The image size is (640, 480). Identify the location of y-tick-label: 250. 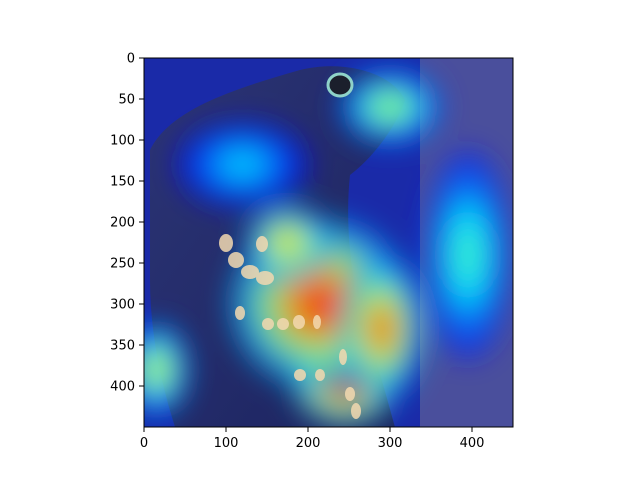
(122, 264).